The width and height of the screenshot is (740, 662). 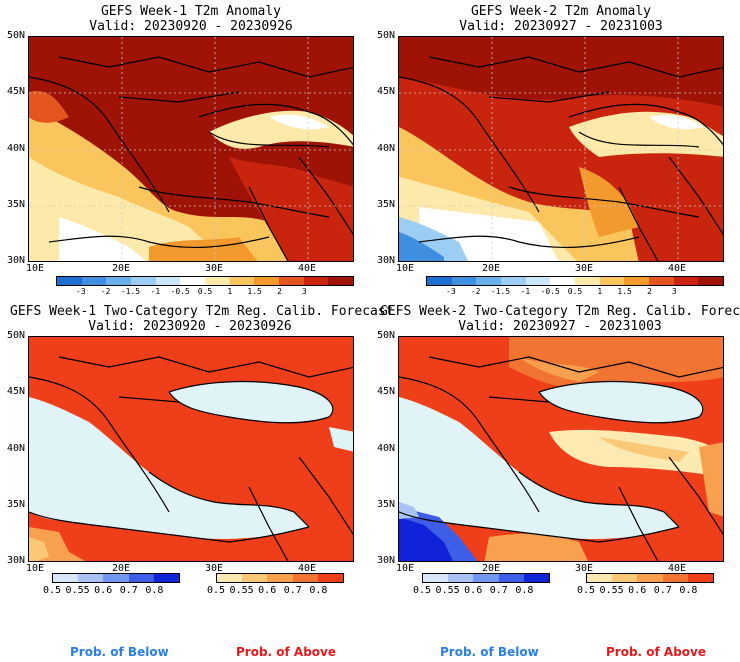 What do you see at coordinates (560, 11) in the screenshot?
I see `panel2-title-line1: GEFS Week-2 T2m Anomaly` at bounding box center [560, 11].